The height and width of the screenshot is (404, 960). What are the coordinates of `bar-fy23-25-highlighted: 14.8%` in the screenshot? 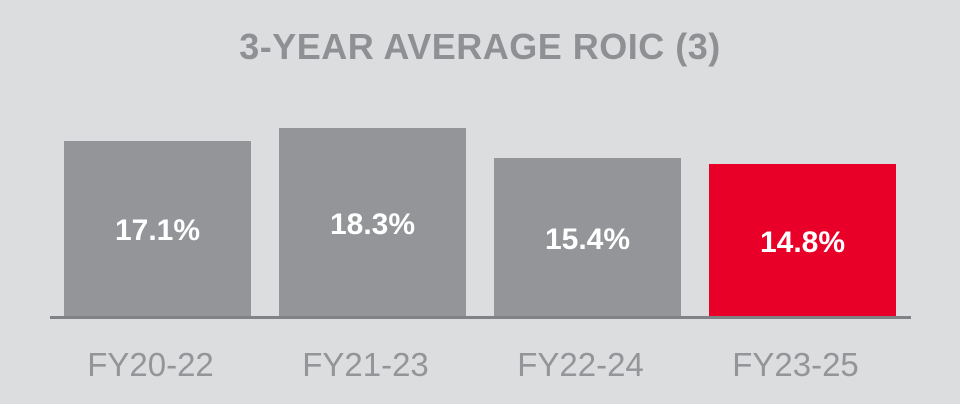 It's located at (802, 240).